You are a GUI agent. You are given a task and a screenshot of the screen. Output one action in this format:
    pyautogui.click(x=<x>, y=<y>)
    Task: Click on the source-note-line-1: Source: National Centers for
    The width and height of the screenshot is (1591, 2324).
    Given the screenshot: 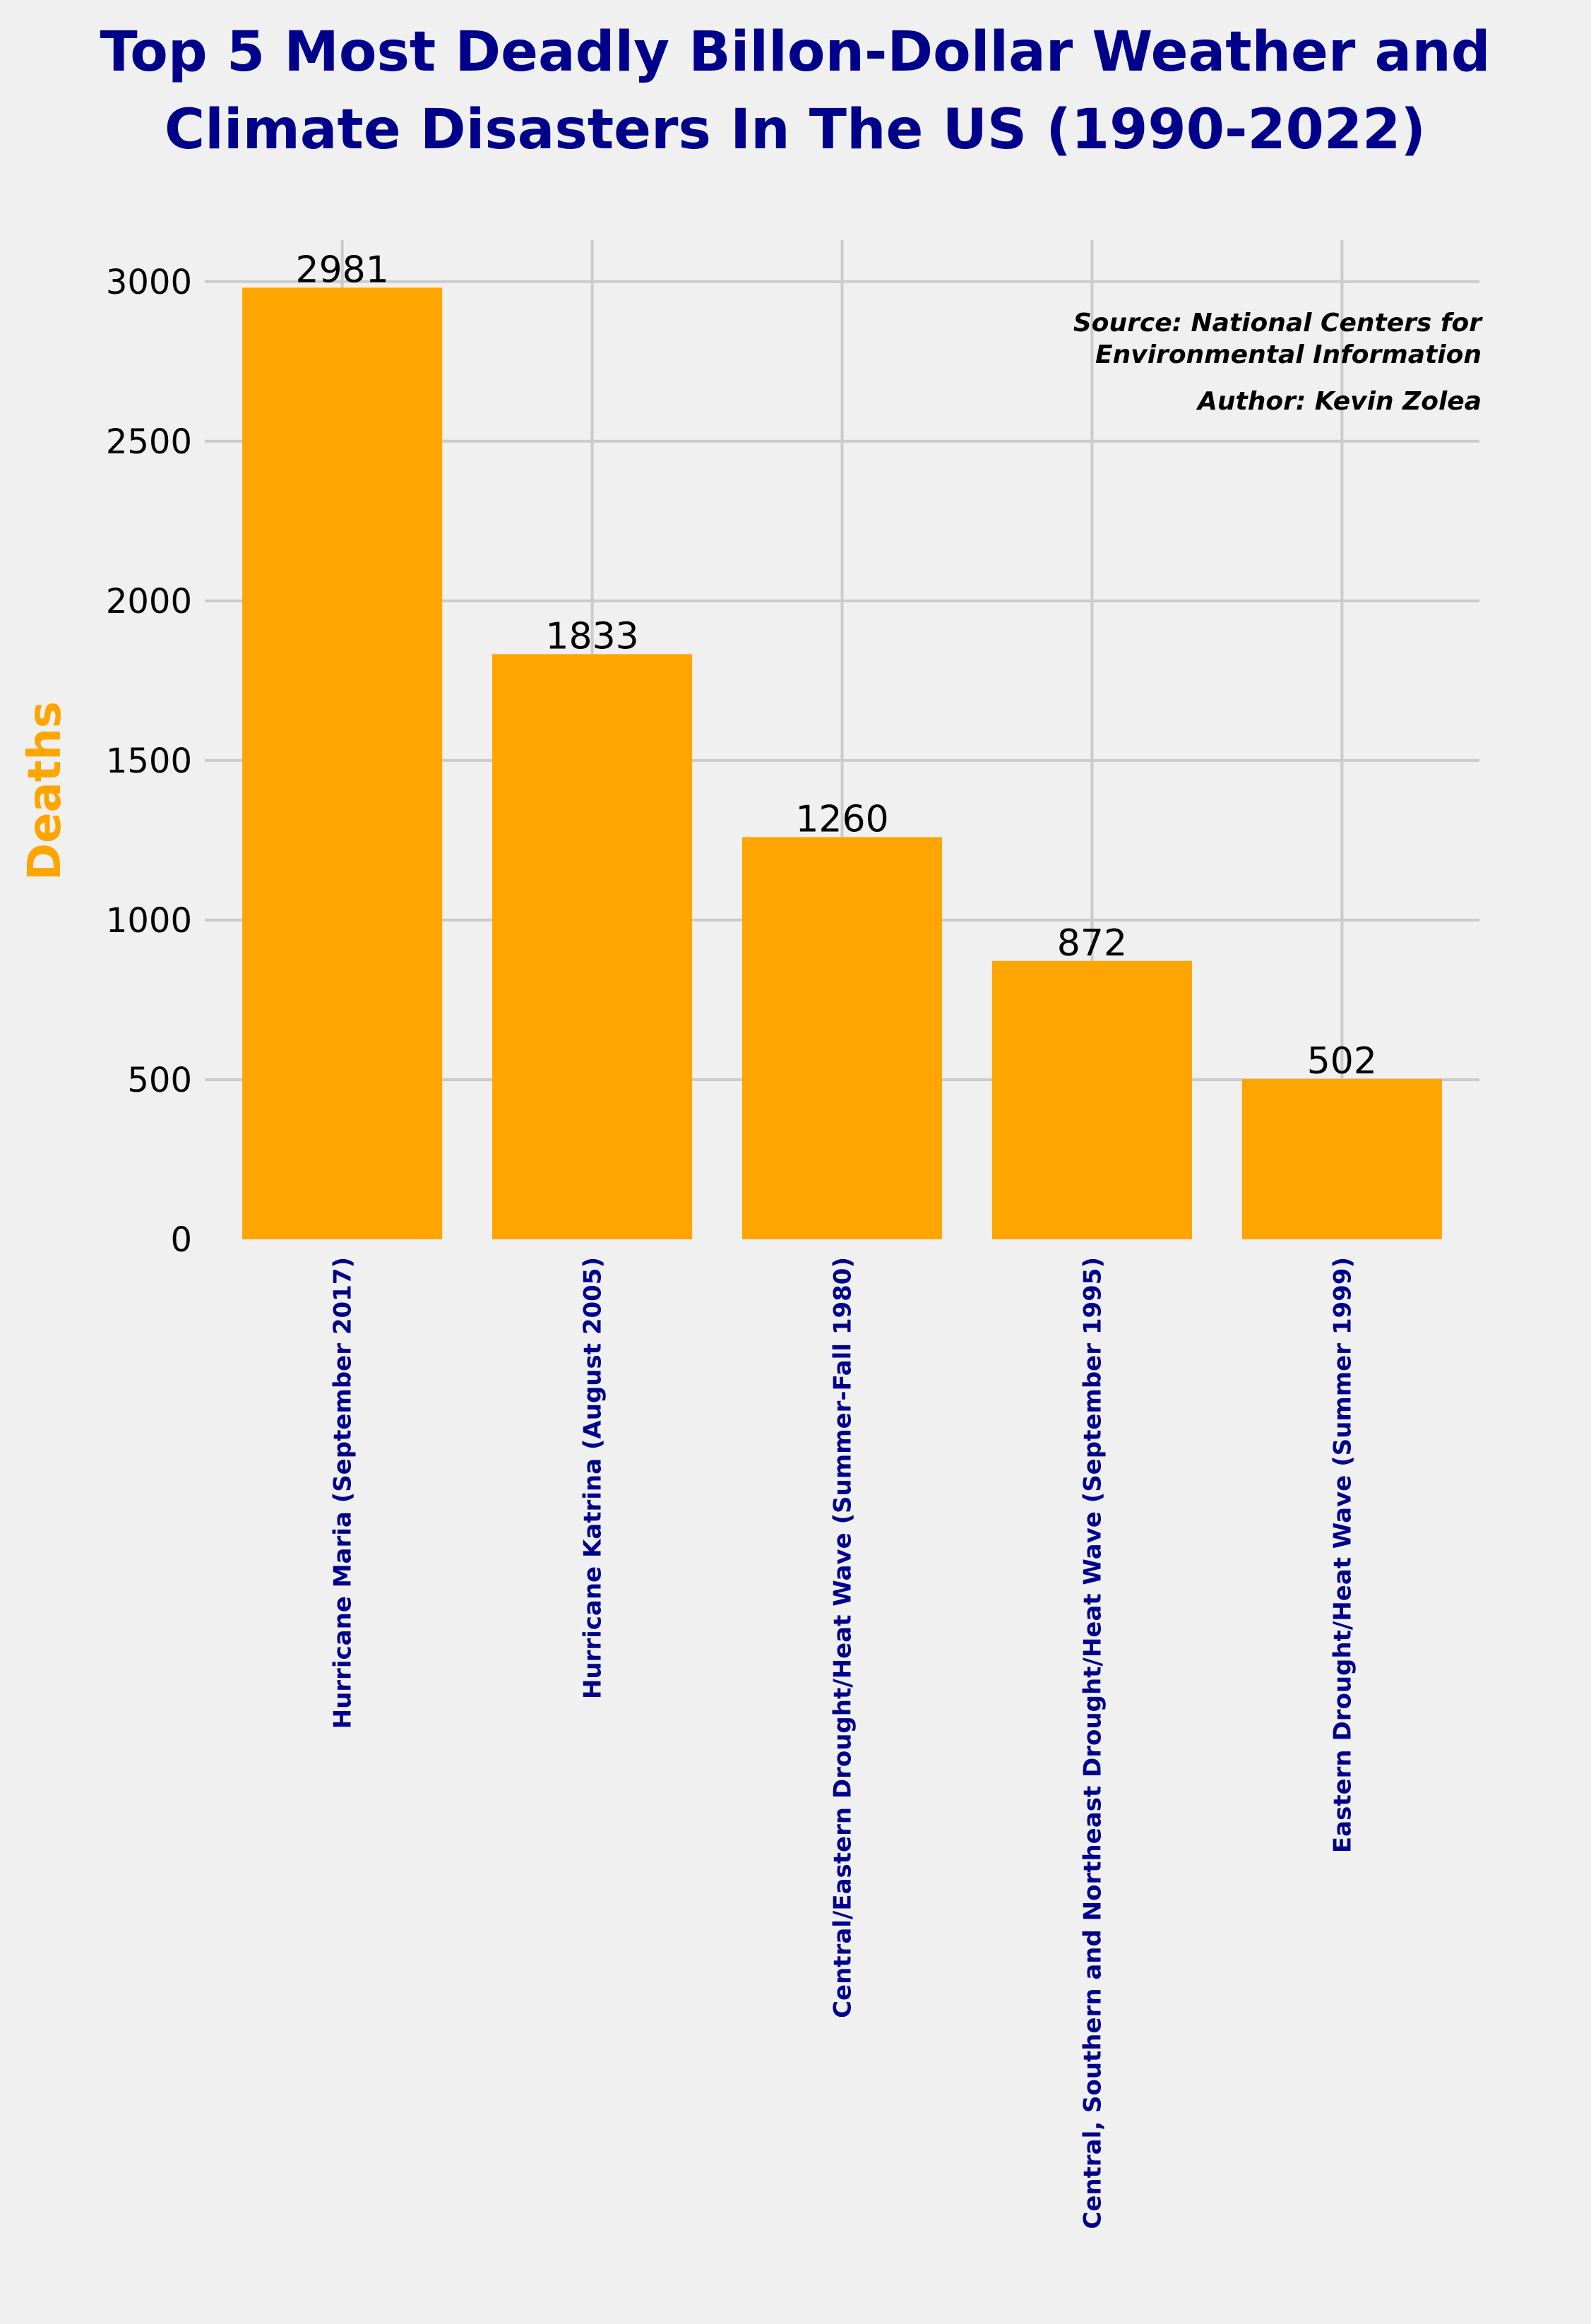 What is the action you would take?
    pyautogui.click(x=1278, y=323)
    